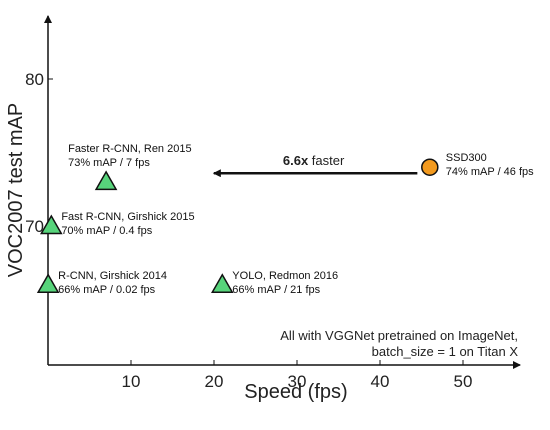  Describe the element at coordinates (34, 79) in the screenshot. I see `y-tick-label: 80` at that location.